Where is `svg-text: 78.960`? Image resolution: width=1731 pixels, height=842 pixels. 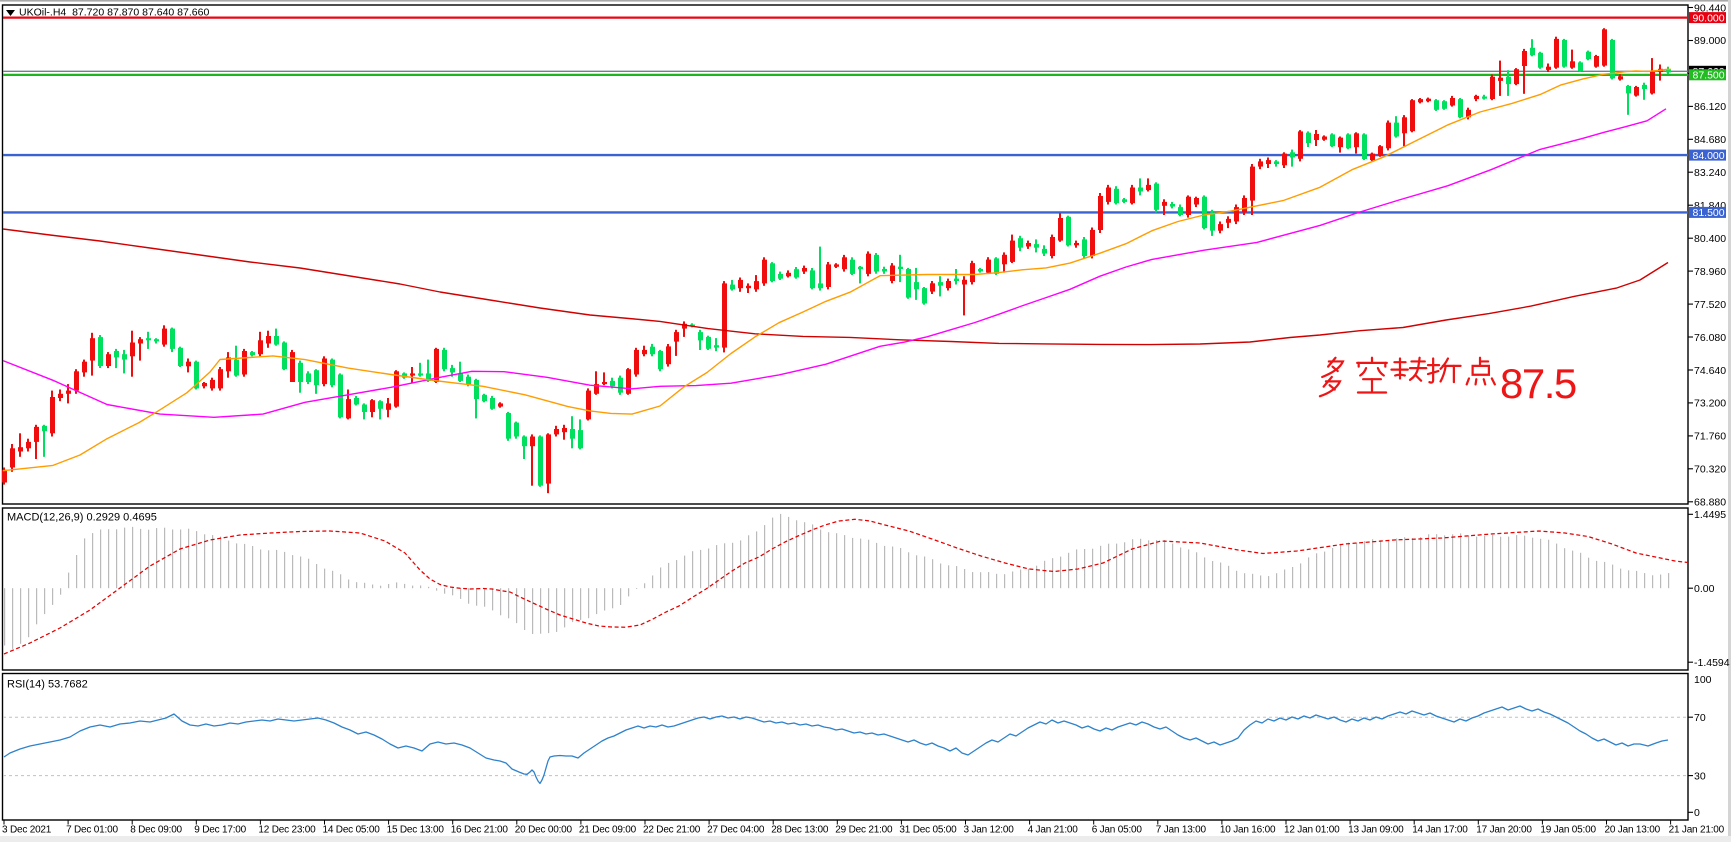
svg-text: 78.960 is located at coordinates (1710, 272).